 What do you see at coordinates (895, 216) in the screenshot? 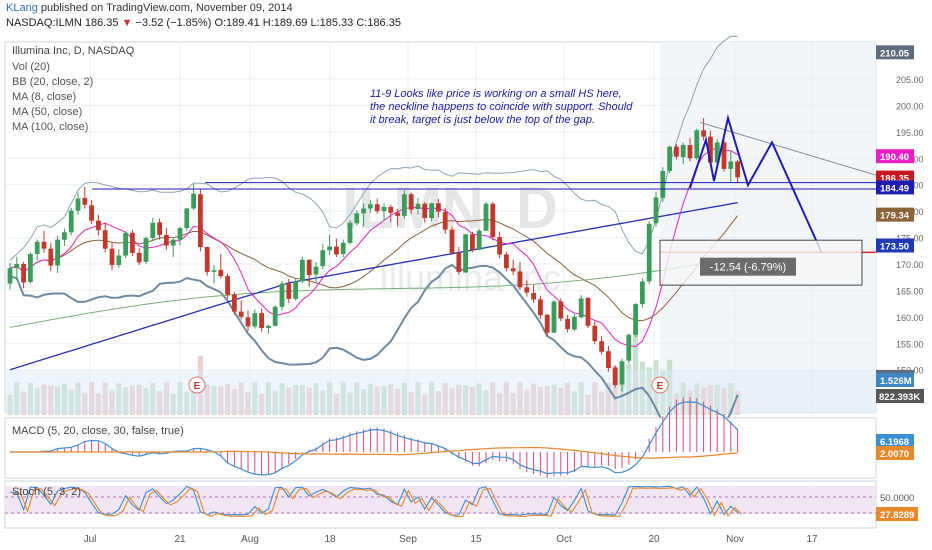
I see `price-label: 179.34` at bounding box center [895, 216].